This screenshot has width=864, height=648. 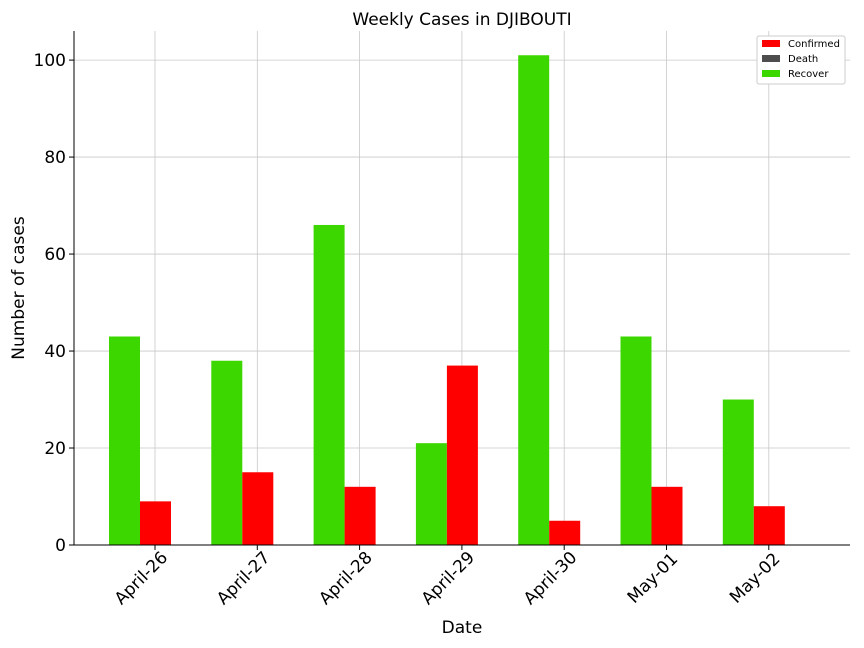 I want to click on x-tick-label: May-01, so click(x=653, y=578).